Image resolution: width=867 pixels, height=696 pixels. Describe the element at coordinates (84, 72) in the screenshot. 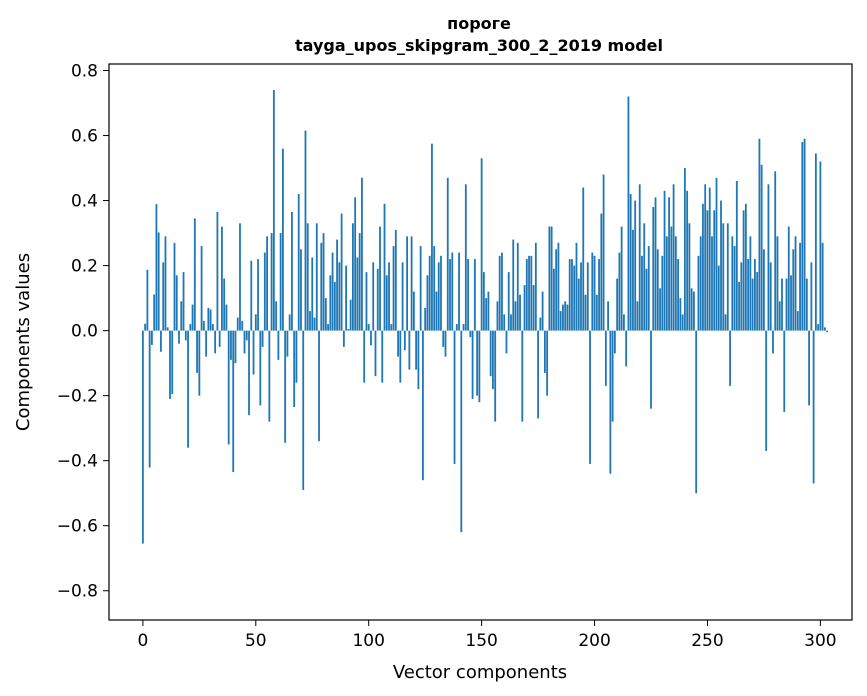

I see `y-tick-label: 0.8` at that location.